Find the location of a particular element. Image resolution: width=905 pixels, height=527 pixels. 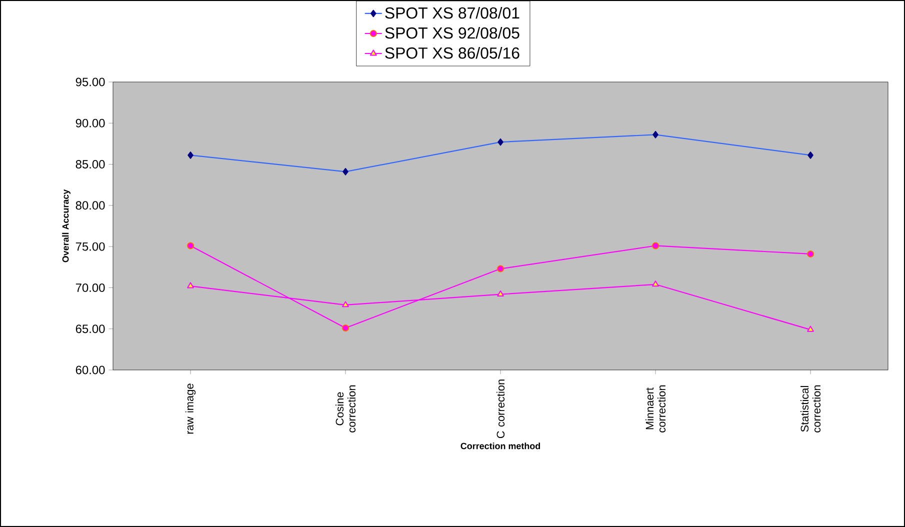

x-tick-label: raw image is located at coordinates (190, 409).